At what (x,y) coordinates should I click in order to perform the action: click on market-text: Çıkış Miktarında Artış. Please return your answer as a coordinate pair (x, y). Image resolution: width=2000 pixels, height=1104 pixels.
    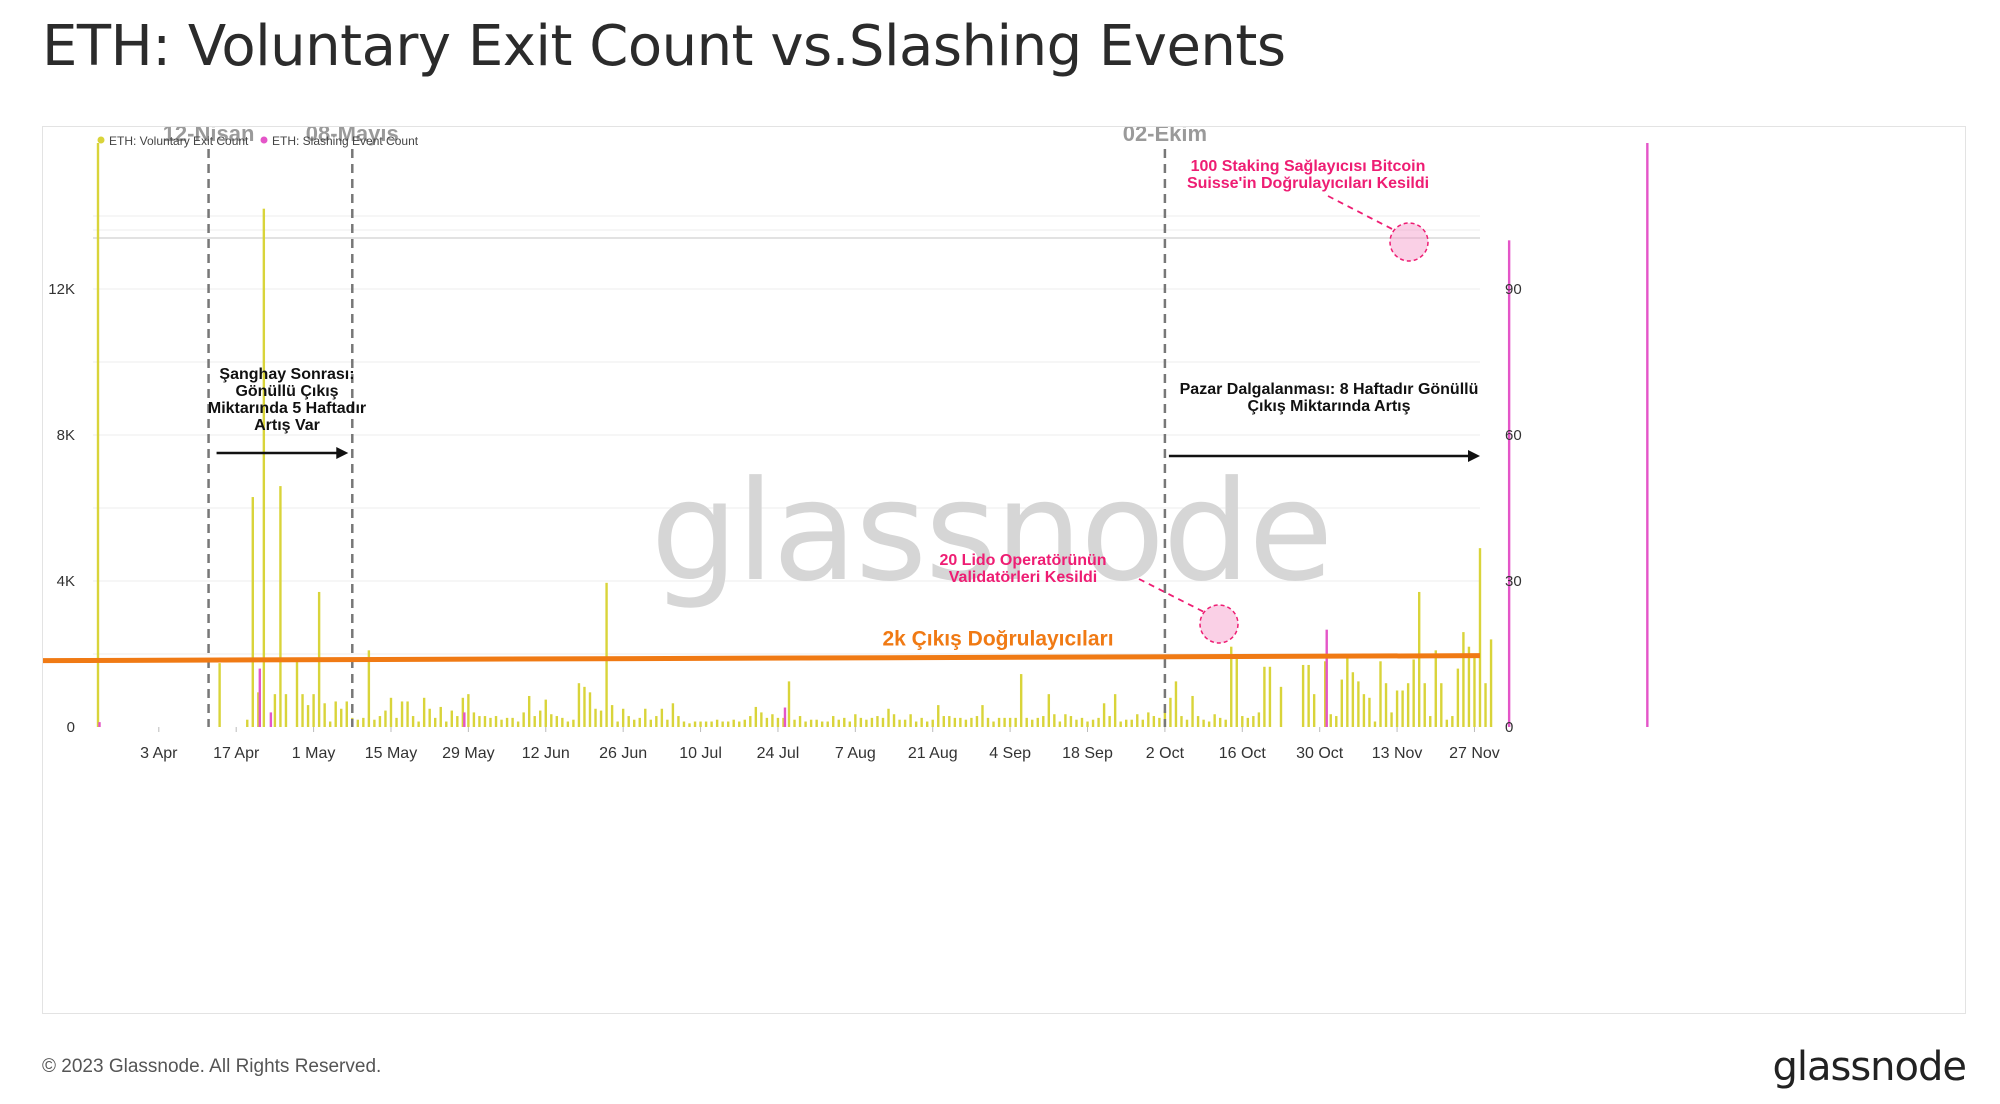
    Looking at the image, I should click on (1328, 406).